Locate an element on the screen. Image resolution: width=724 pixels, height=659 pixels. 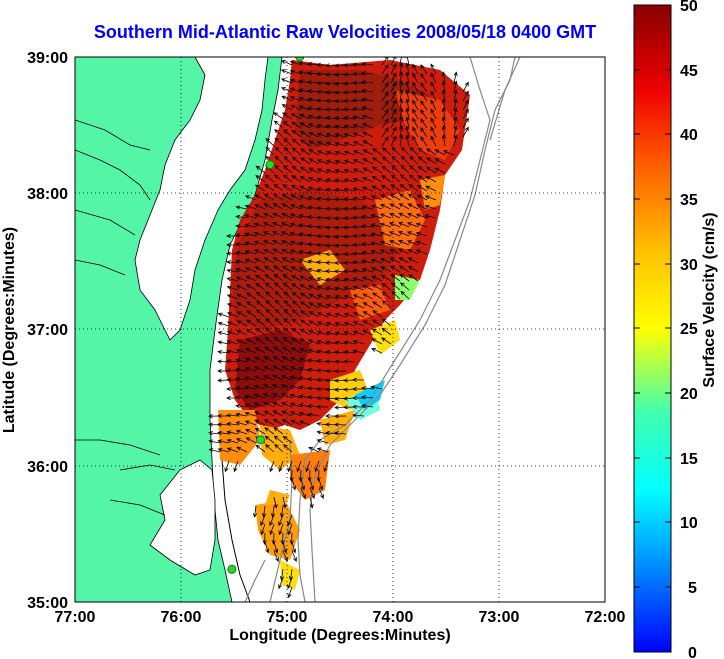
x-tick: 74:00 is located at coordinates (393, 617).